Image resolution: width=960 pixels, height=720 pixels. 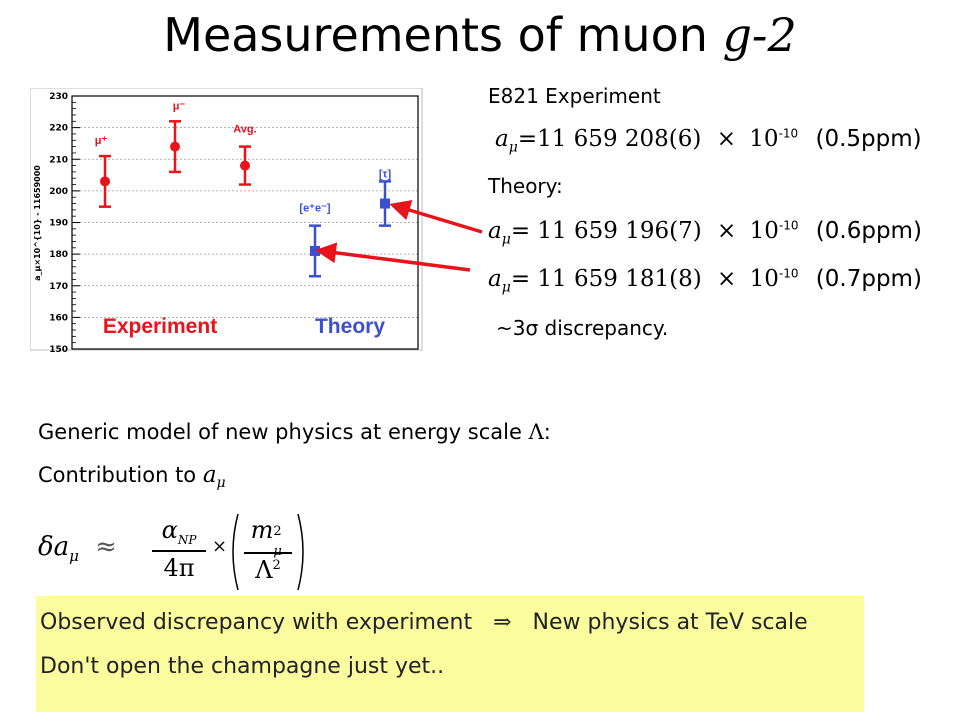 I want to click on theory-heading-text: Theory:, so click(x=525, y=186).